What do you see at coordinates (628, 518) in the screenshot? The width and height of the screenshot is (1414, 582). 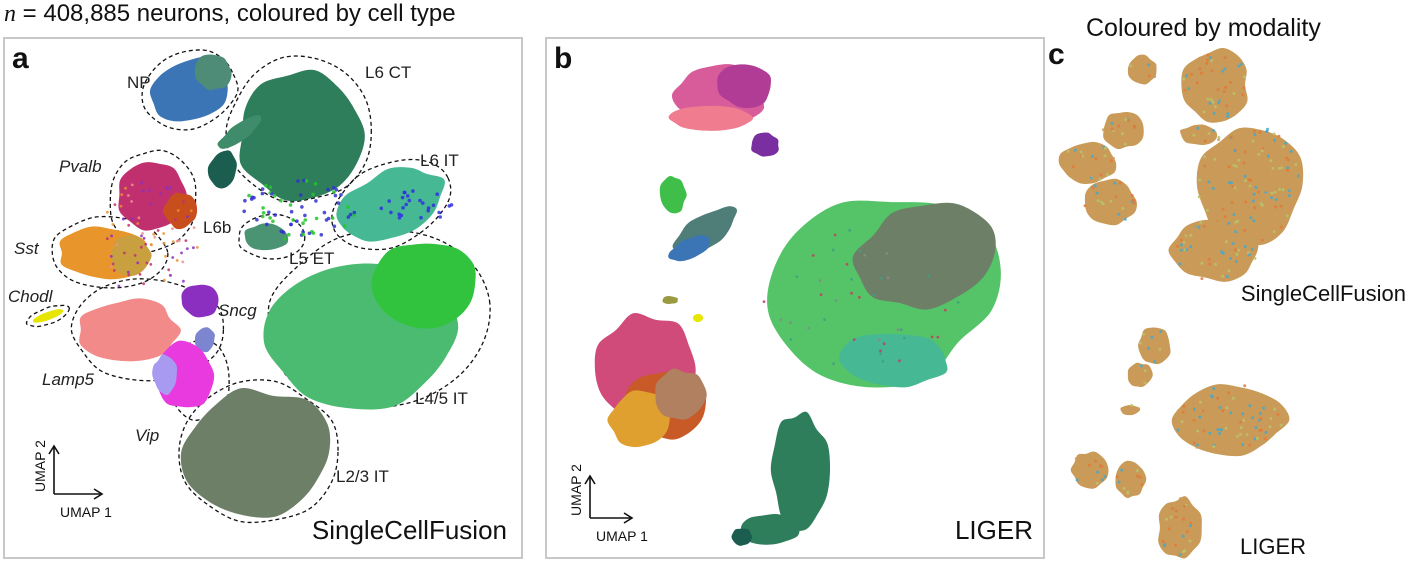 I see `panel-b-x-arrowhead` at bounding box center [628, 518].